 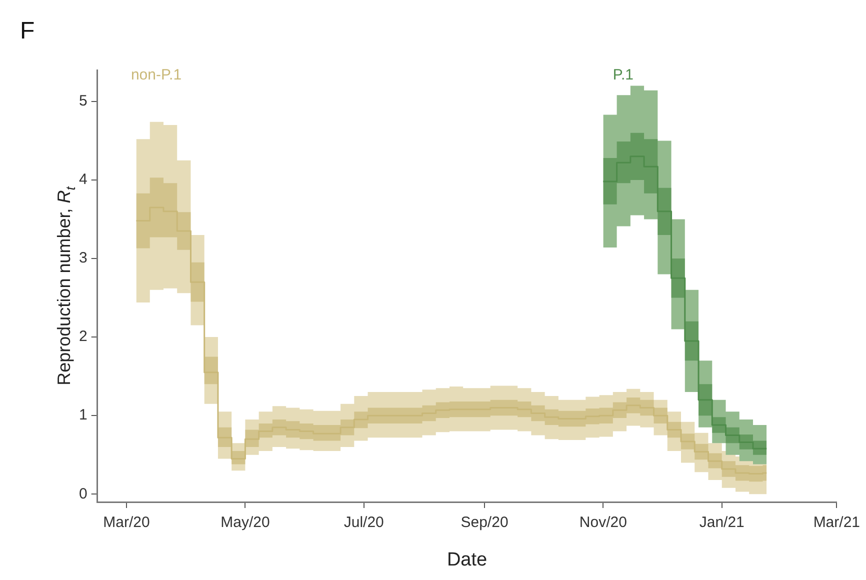 What do you see at coordinates (467, 560) in the screenshot?
I see `x-axis-title: Date` at bounding box center [467, 560].